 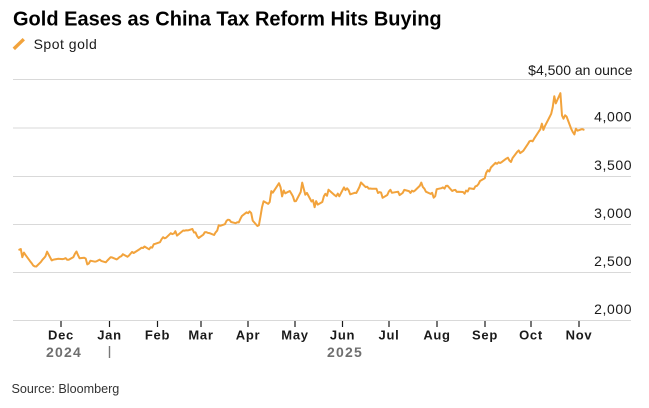 I want to click on svg-text: Jan, so click(x=109, y=335).